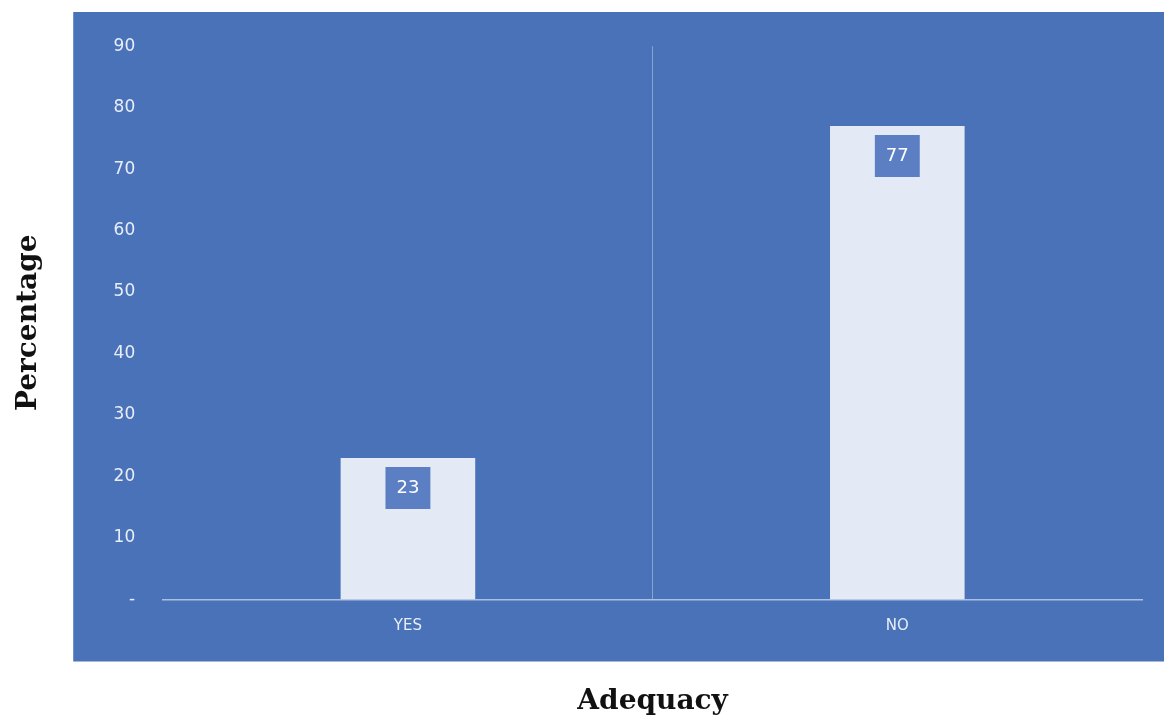 The height and width of the screenshot is (727, 1172). Describe the element at coordinates (124, 106) in the screenshot. I see `y-tick-label: 80` at that location.